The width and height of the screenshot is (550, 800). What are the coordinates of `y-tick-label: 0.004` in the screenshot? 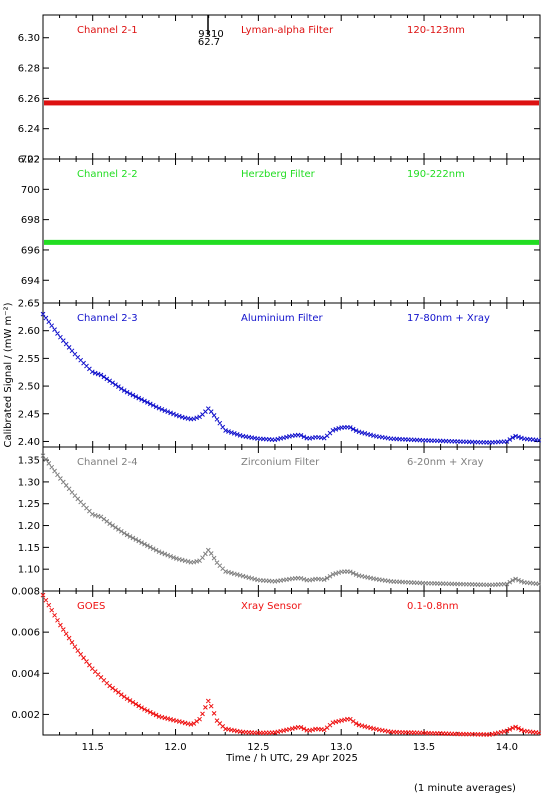 It's located at (25, 674).